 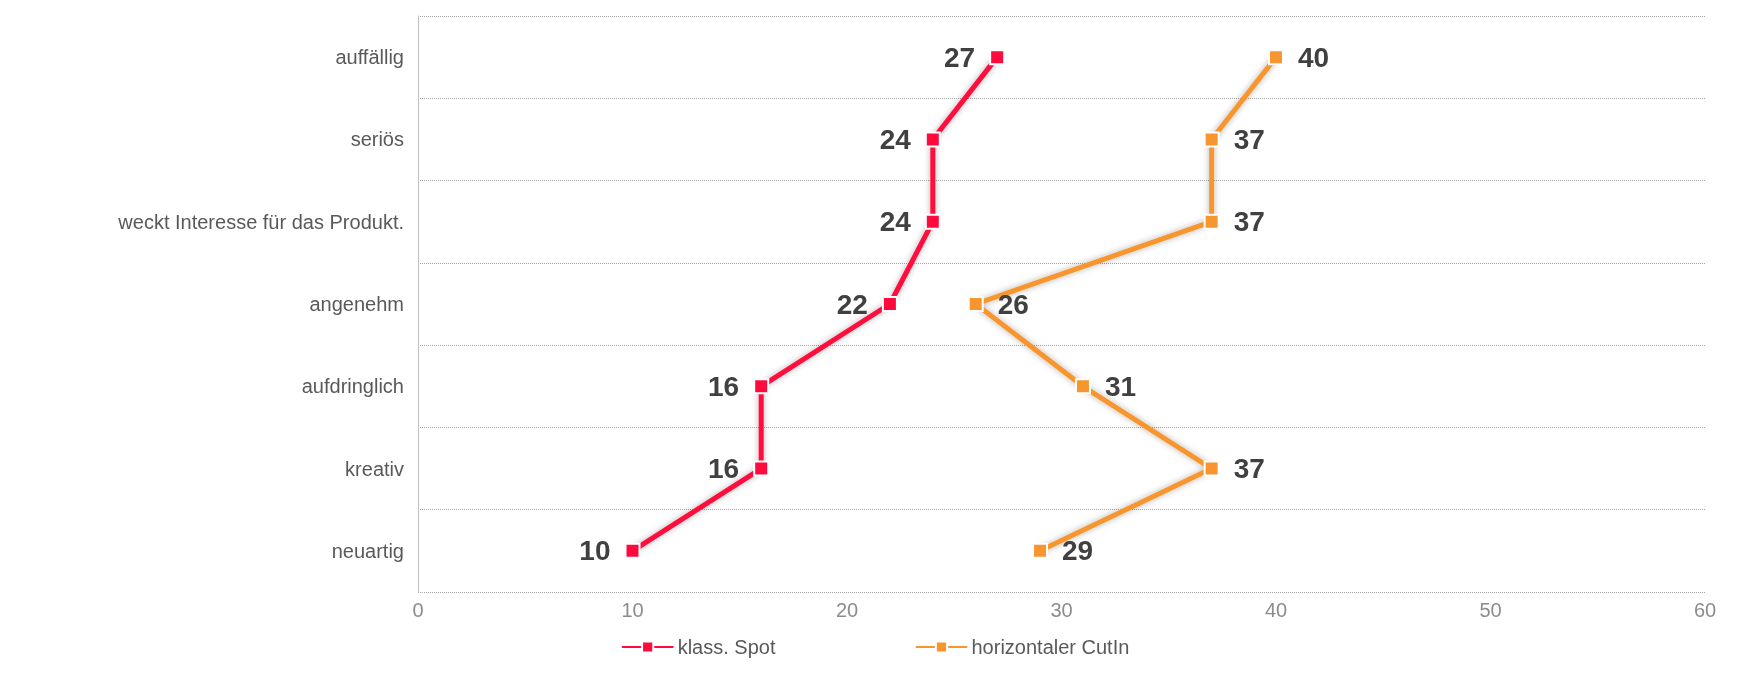 I want to click on y-tick-label: neuartig, so click(x=367, y=550).